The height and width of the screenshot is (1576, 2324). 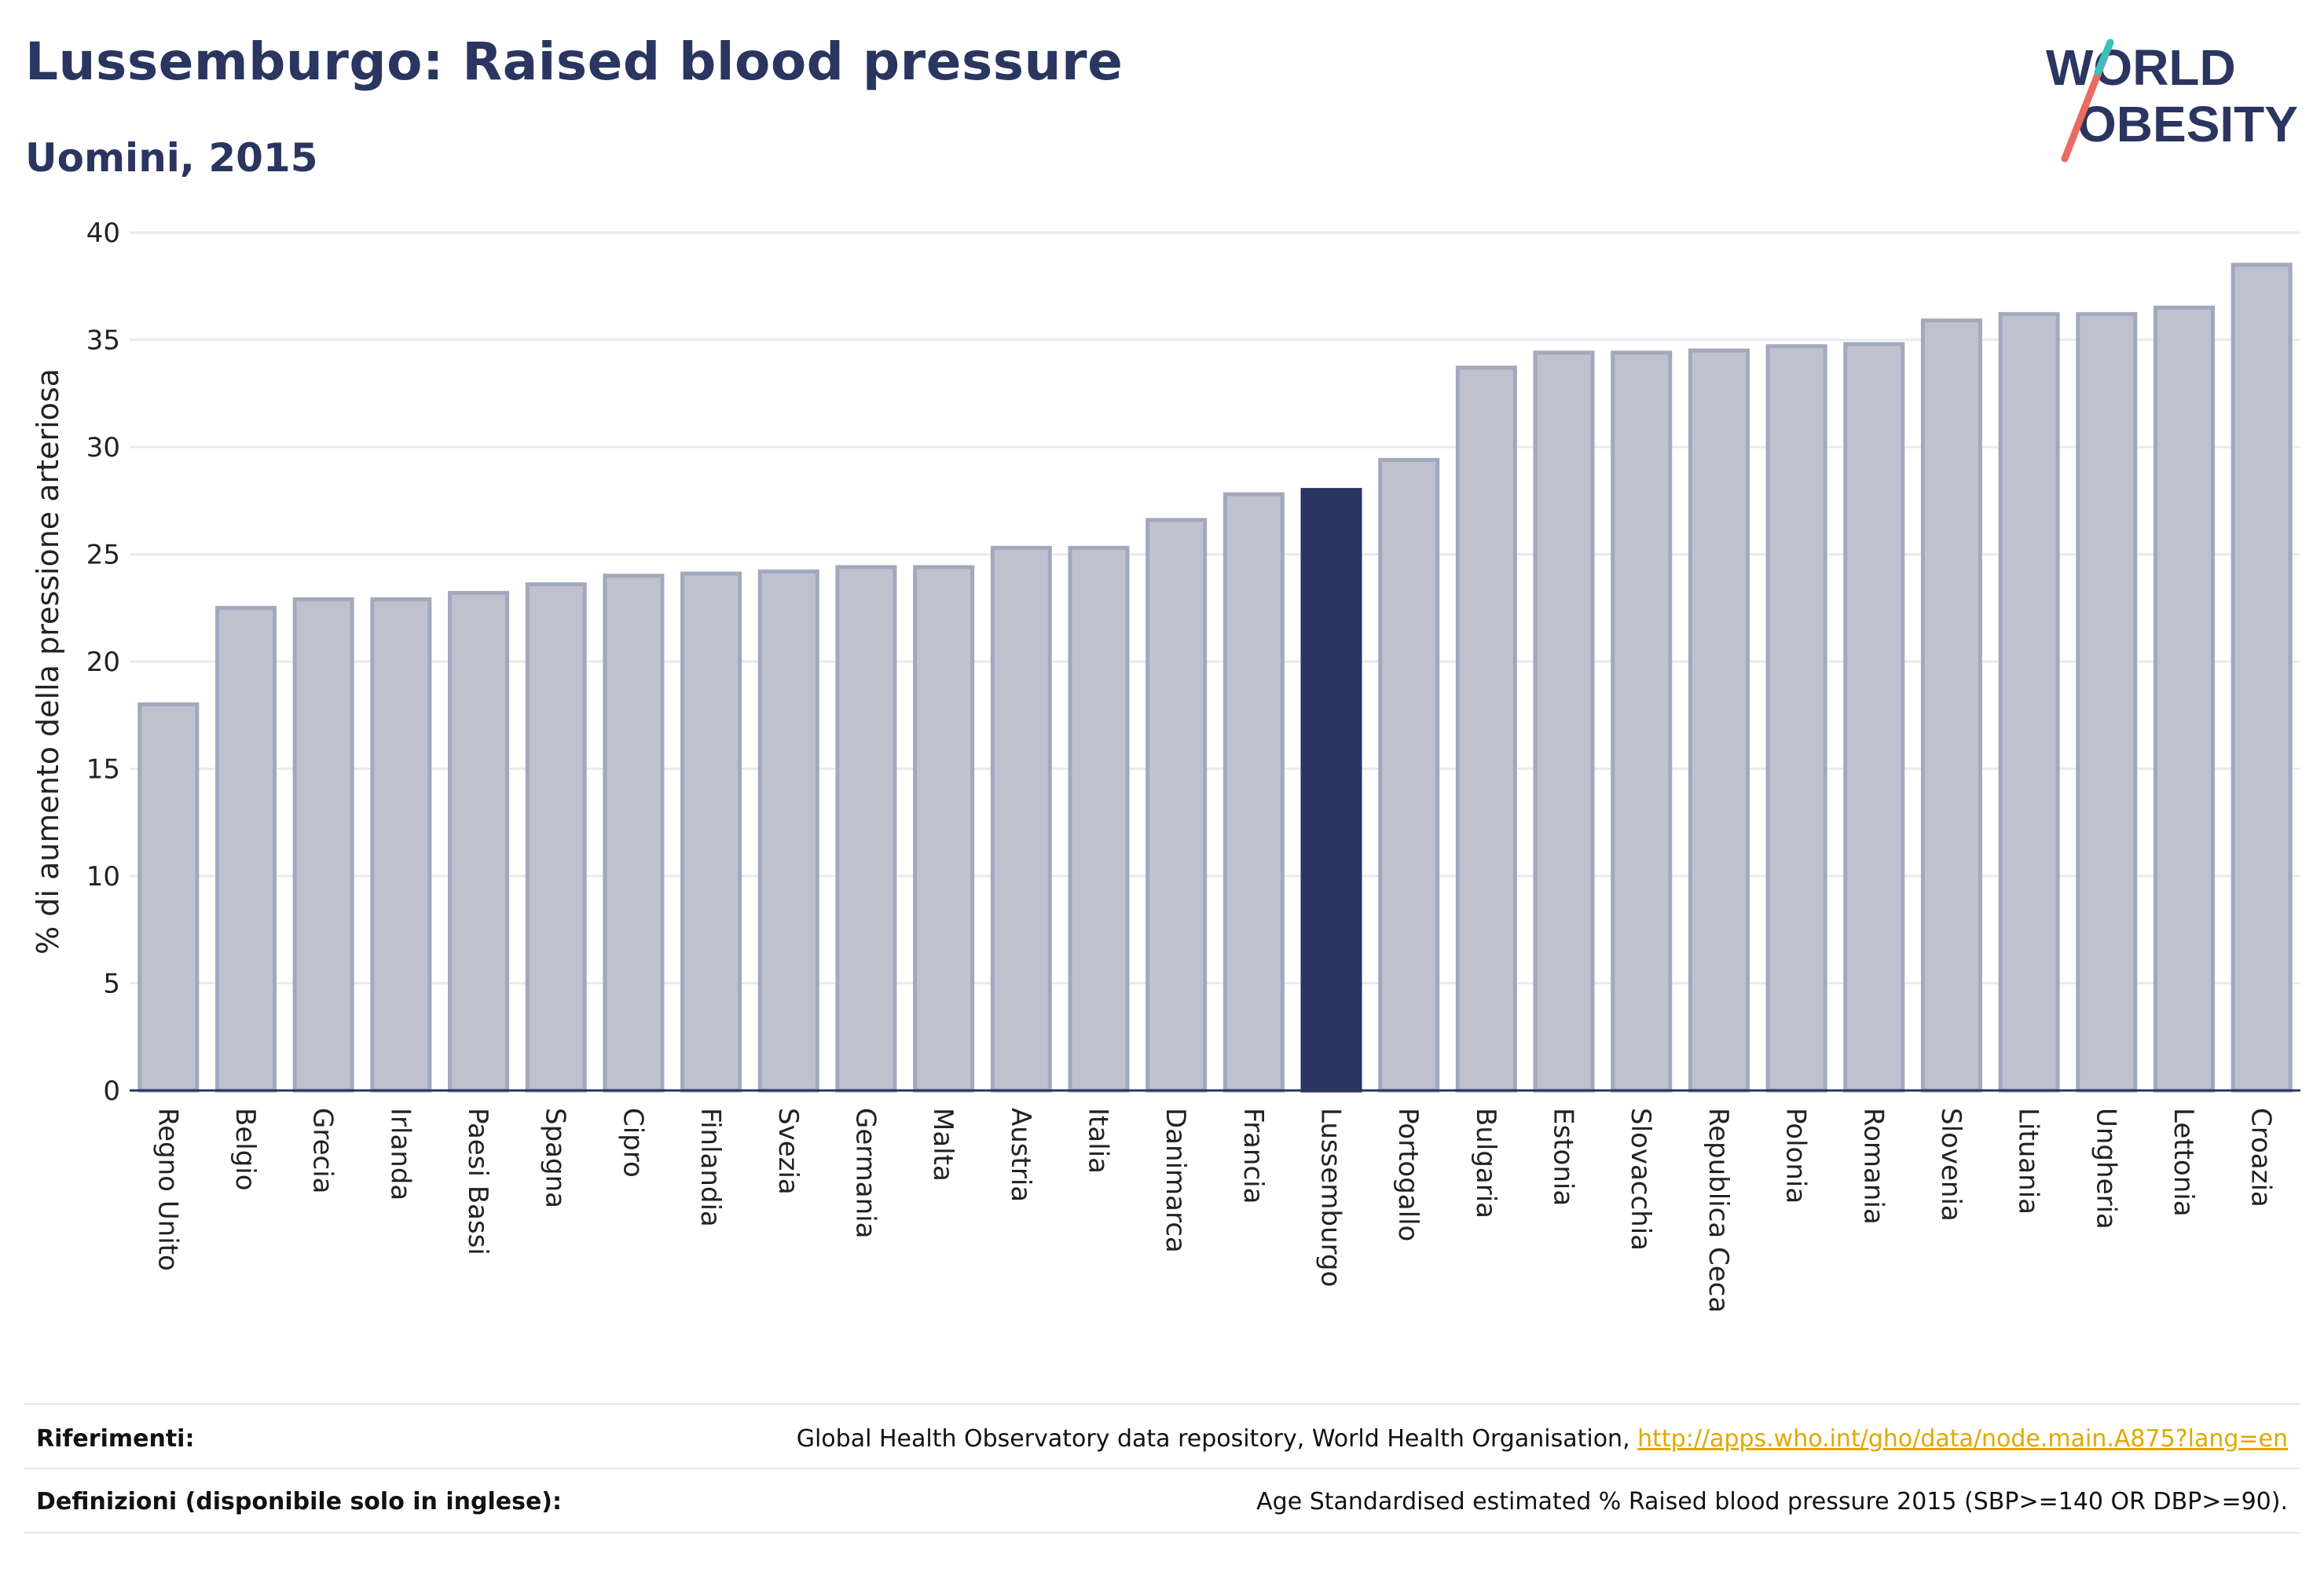 What do you see at coordinates (632, 1143) in the screenshot?
I see `x-tick-label: Cipro` at bounding box center [632, 1143].